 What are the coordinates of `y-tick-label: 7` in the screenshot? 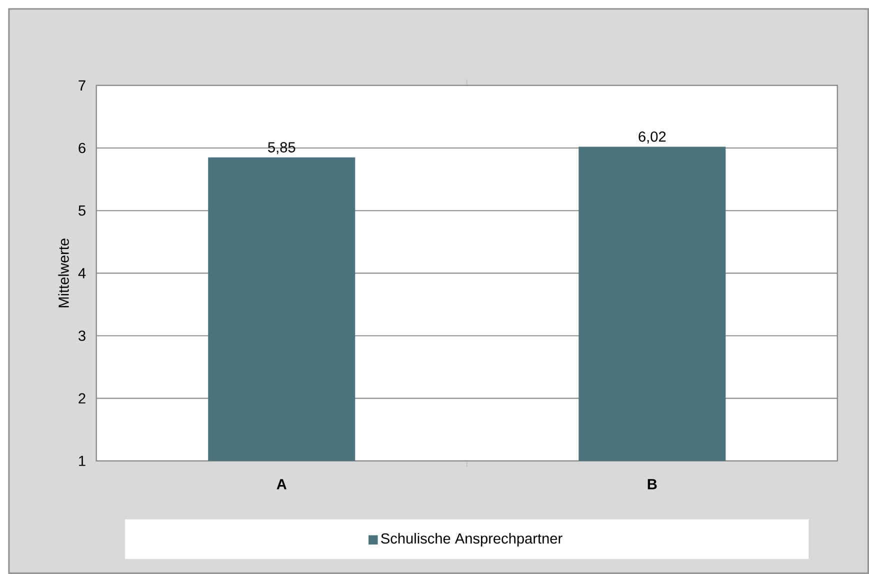 It's located at (82, 85).